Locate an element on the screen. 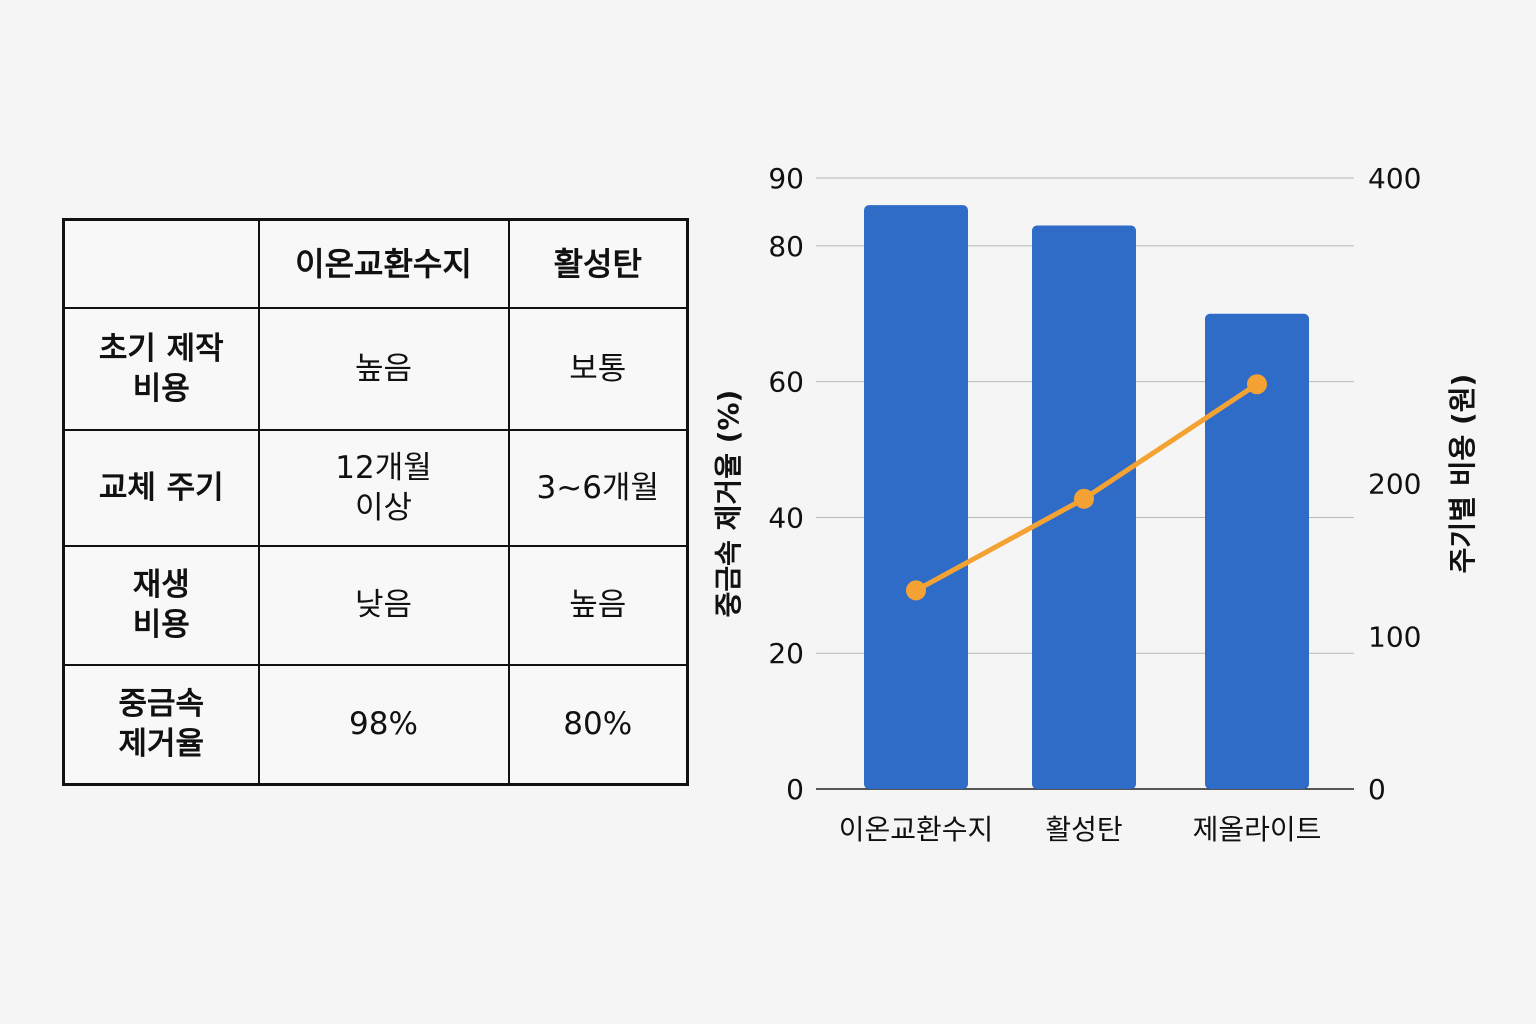 This screenshot has width=1536, height=1024. table-cell: 3~6개월 is located at coordinates (598, 487).